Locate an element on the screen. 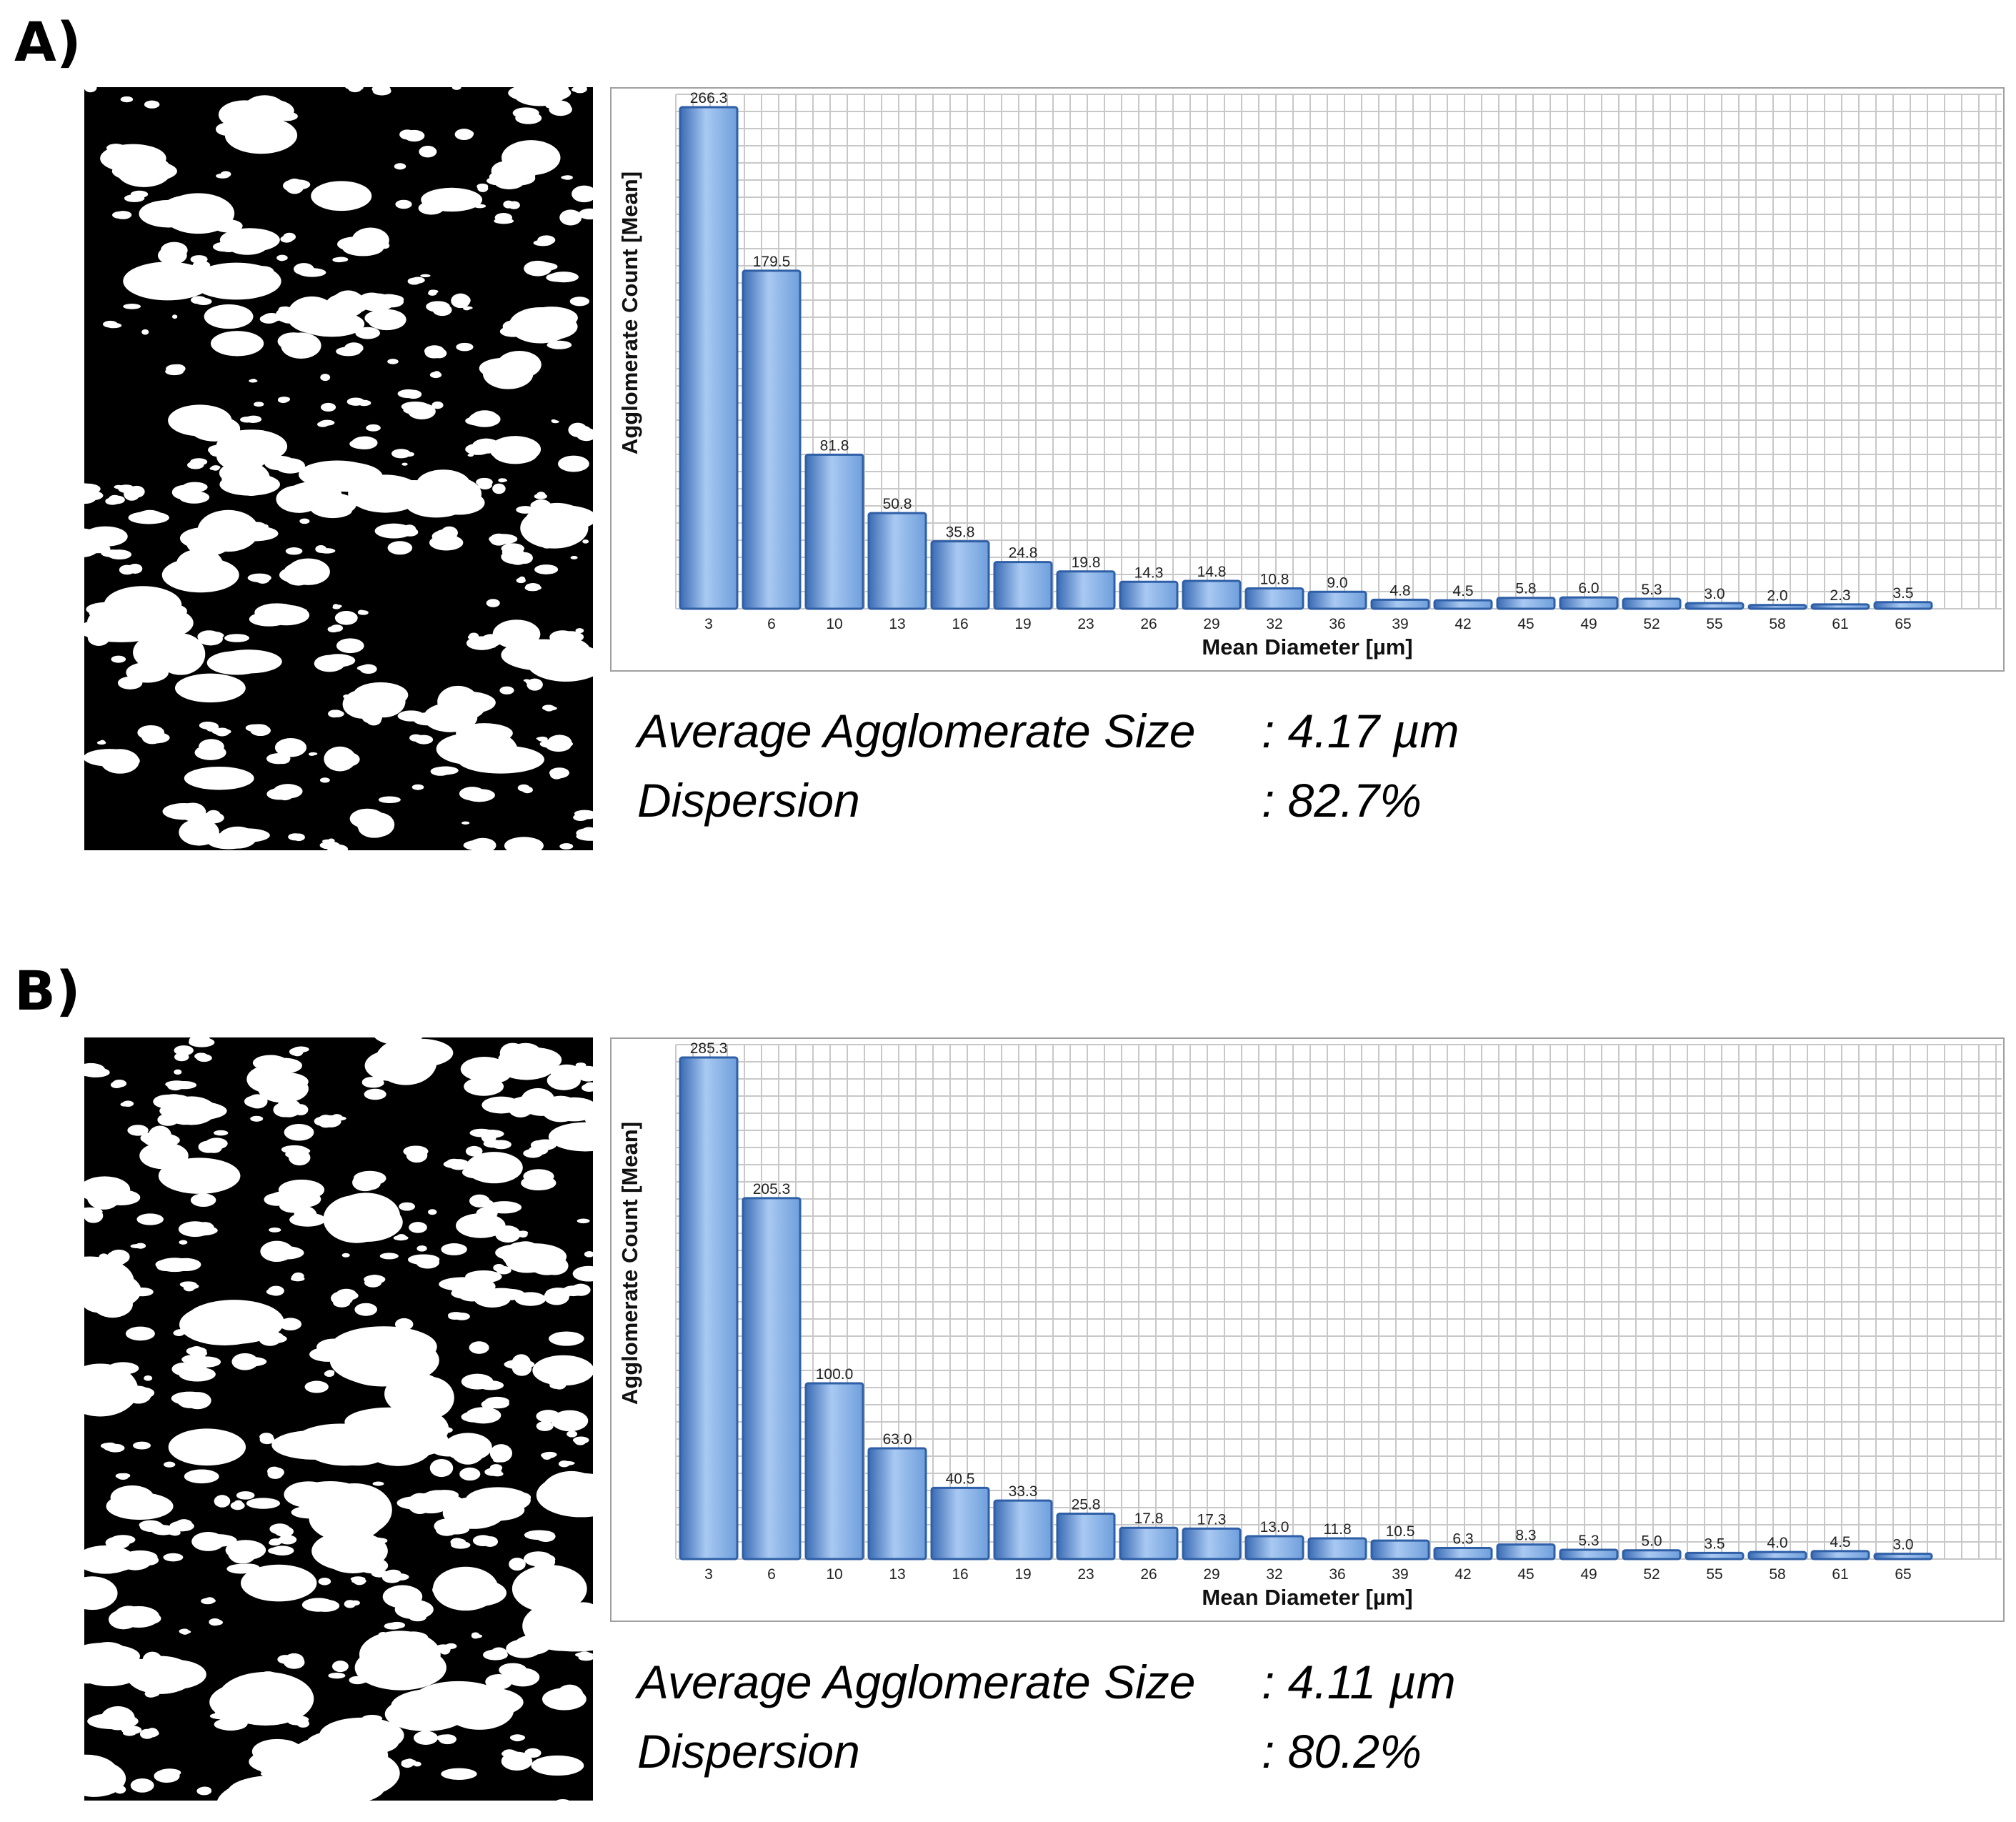 Image resolution: width=2016 pixels, height=1822 pixels. bar-value-label: 9.0 is located at coordinates (1337, 582).